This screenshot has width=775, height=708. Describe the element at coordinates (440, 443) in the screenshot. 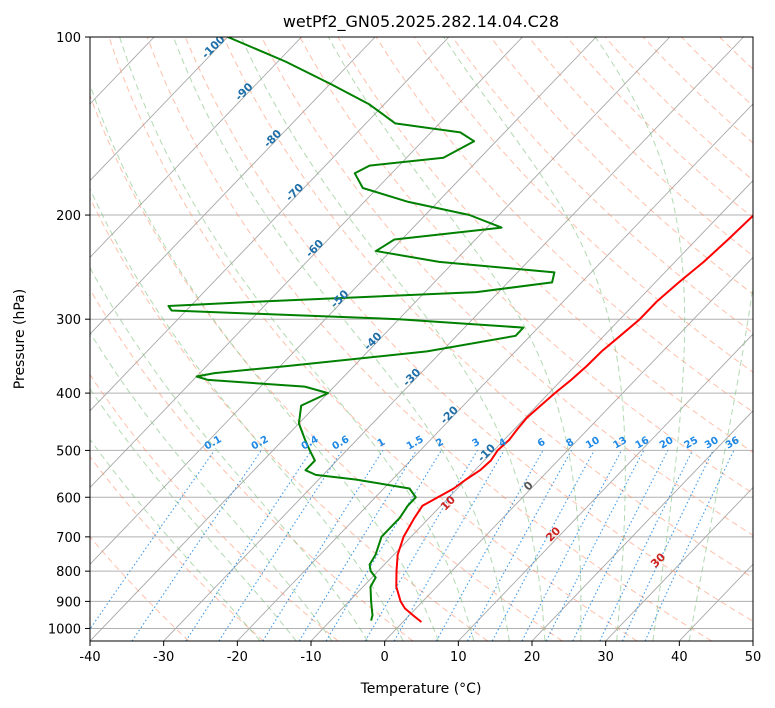

I see `mixing-ratio-label: 2` at that location.